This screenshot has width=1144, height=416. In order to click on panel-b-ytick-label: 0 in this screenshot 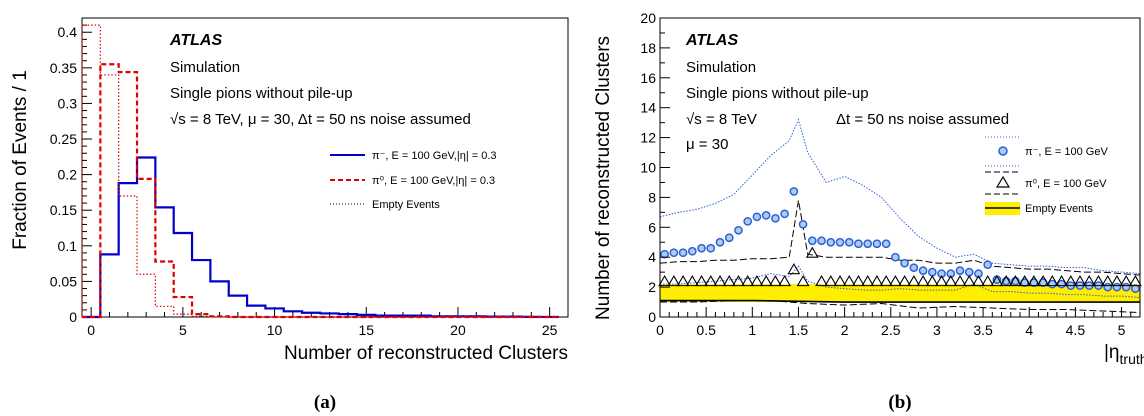, I will do `click(652, 317)`.